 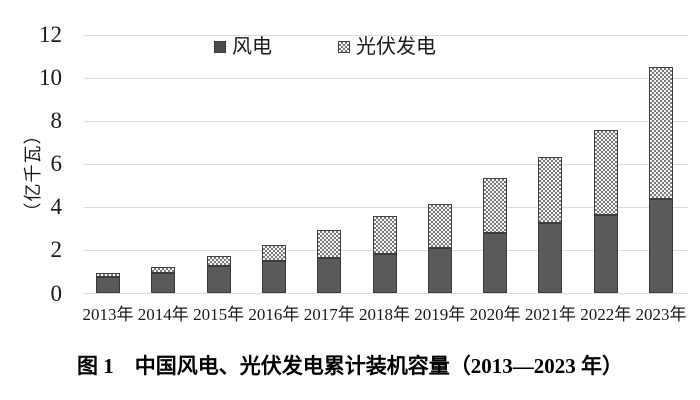 I want to click on legend-item-solar: 光伏发电, so click(x=387, y=47).